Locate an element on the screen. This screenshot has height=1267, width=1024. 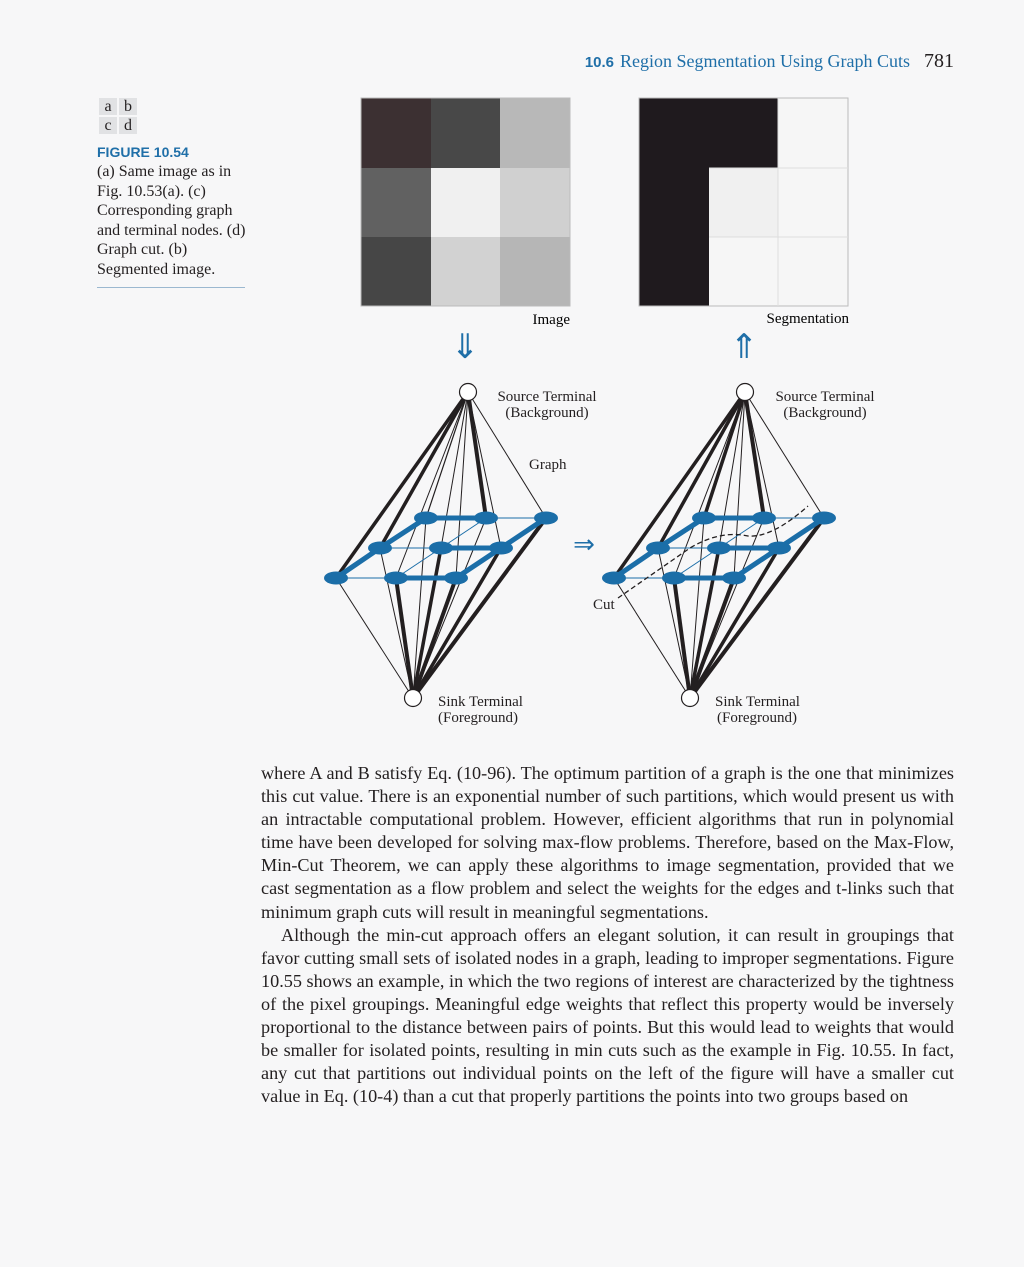
graph-sink-terminal is located at coordinates (413, 698).